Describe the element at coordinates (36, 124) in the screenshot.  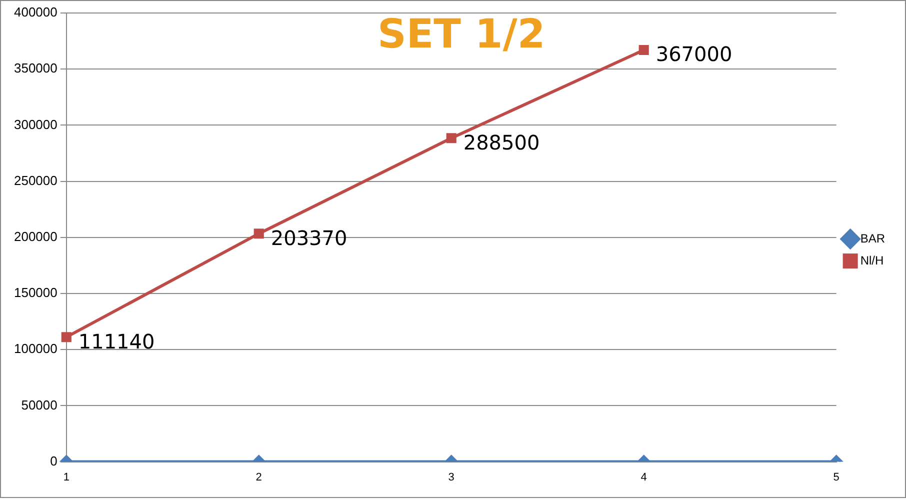
I see `y-tick-label: 300000` at that location.